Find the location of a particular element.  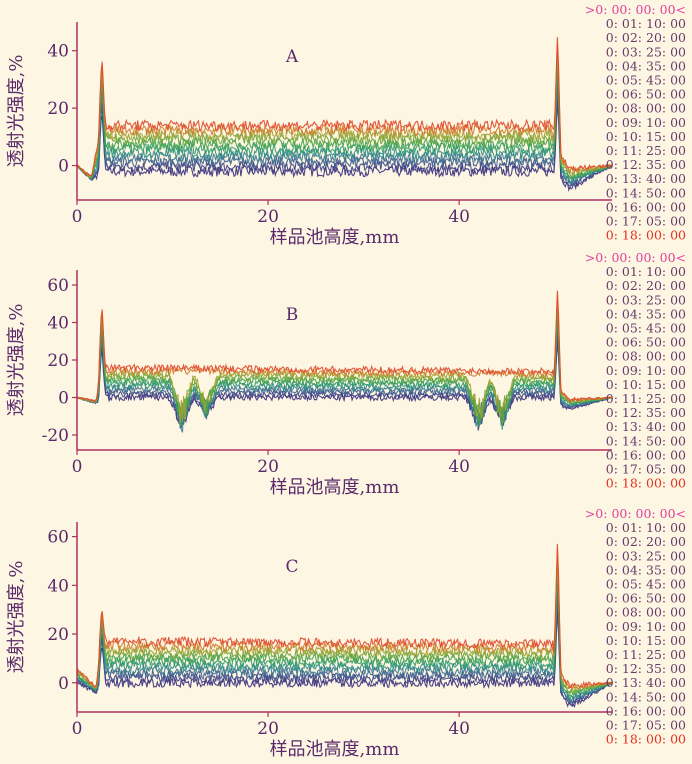

y-tick-label: -20 is located at coordinates (55, 436).